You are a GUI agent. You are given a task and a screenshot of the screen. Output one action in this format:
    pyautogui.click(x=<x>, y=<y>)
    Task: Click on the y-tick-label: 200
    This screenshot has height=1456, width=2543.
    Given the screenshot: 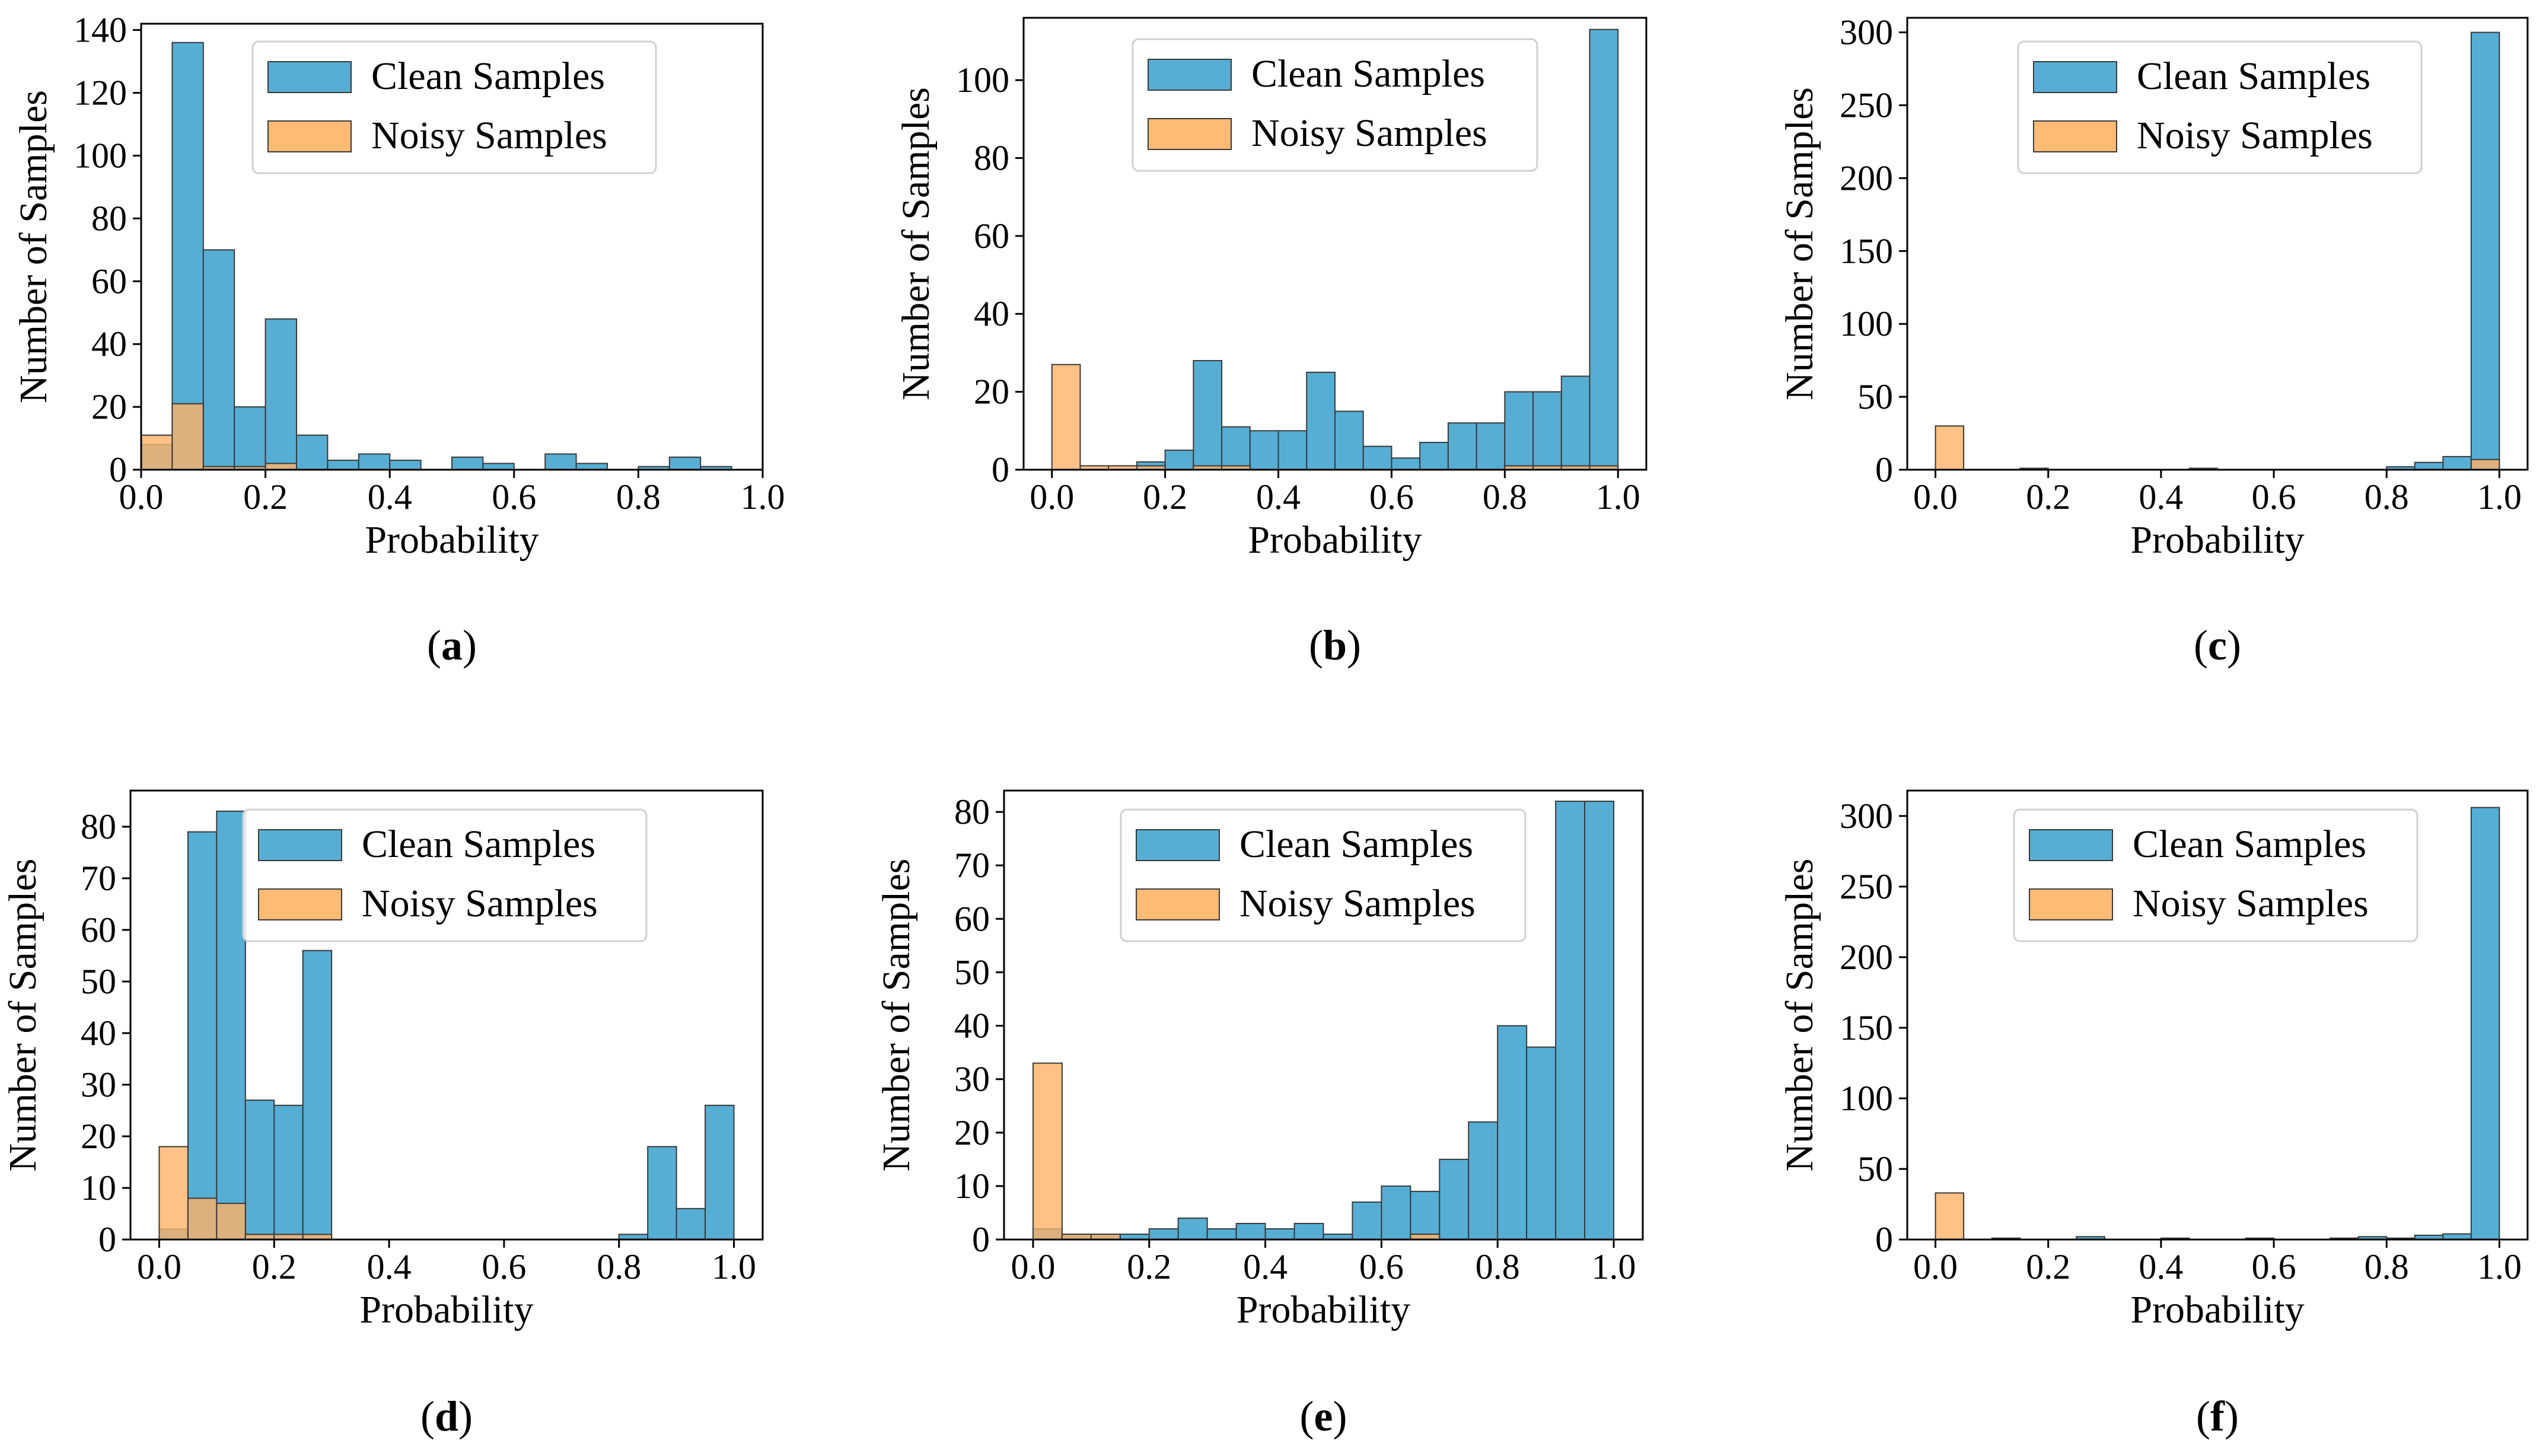 What is the action you would take?
    pyautogui.click(x=1867, y=177)
    